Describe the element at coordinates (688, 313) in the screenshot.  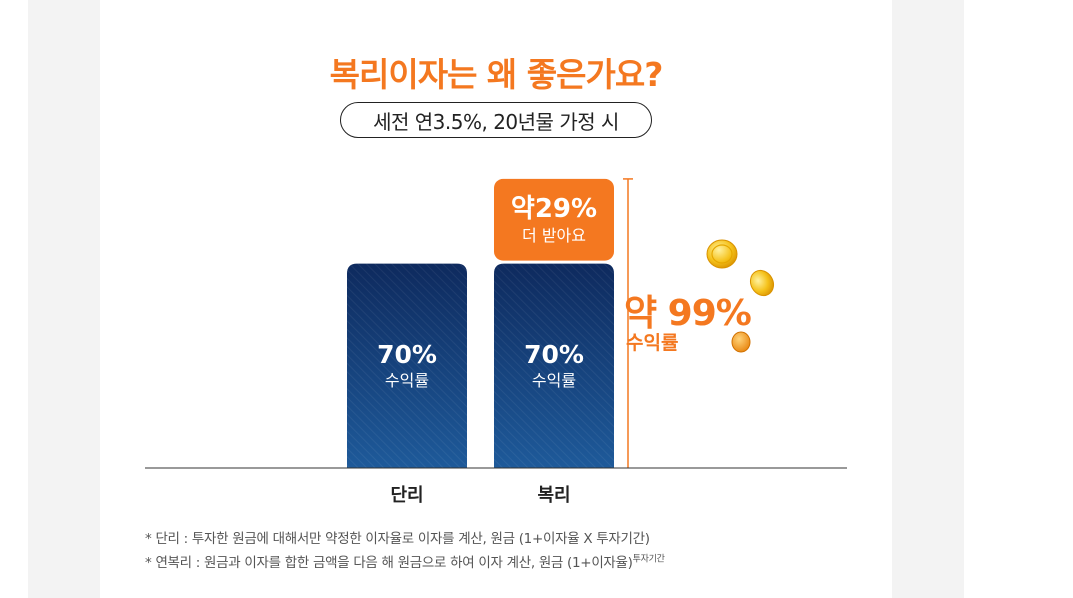
I see `total-return-value: 약 99%` at that location.